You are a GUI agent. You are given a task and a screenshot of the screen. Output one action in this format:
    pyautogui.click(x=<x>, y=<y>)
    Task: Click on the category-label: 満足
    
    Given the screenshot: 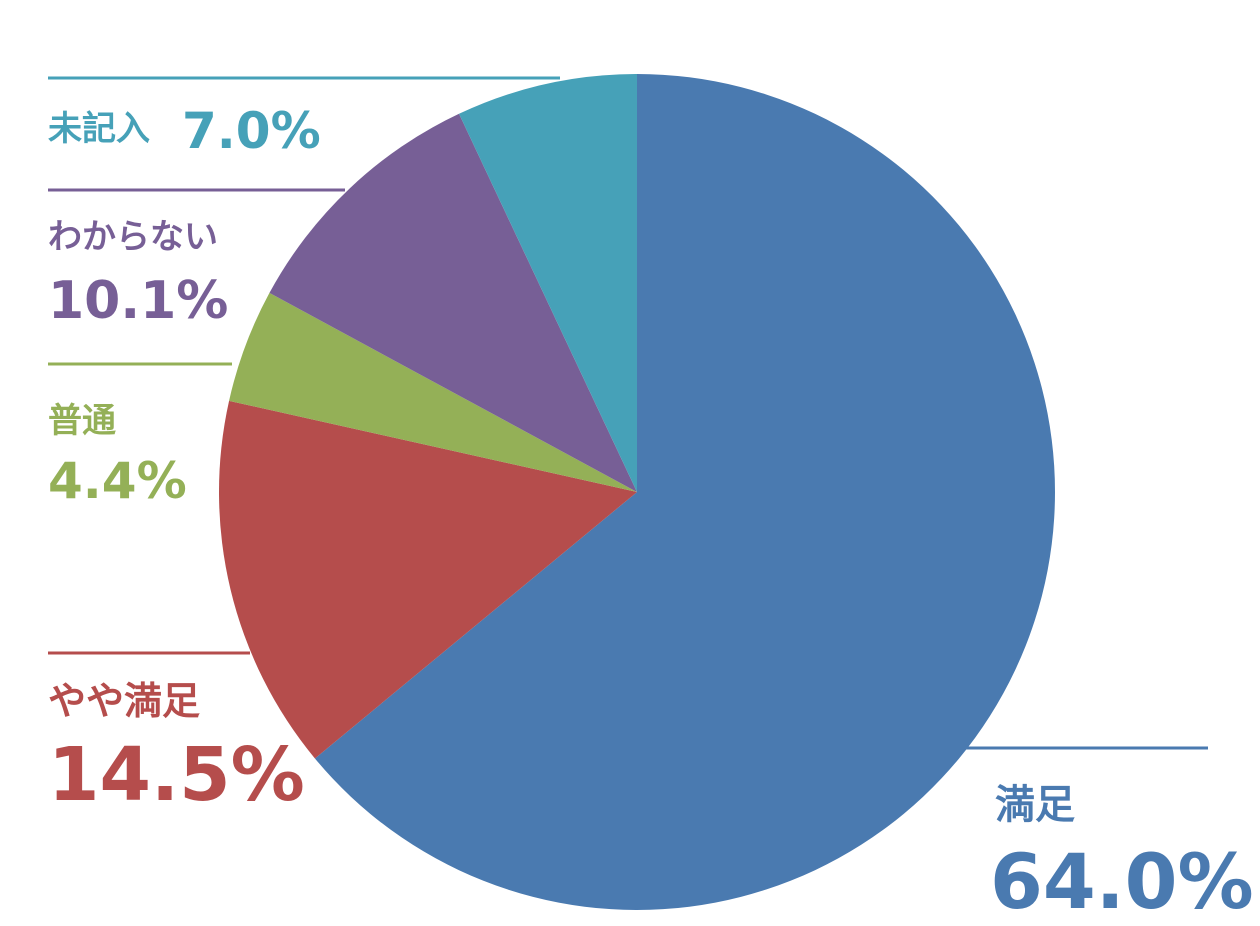 What is the action you would take?
    pyautogui.click(x=1035, y=805)
    